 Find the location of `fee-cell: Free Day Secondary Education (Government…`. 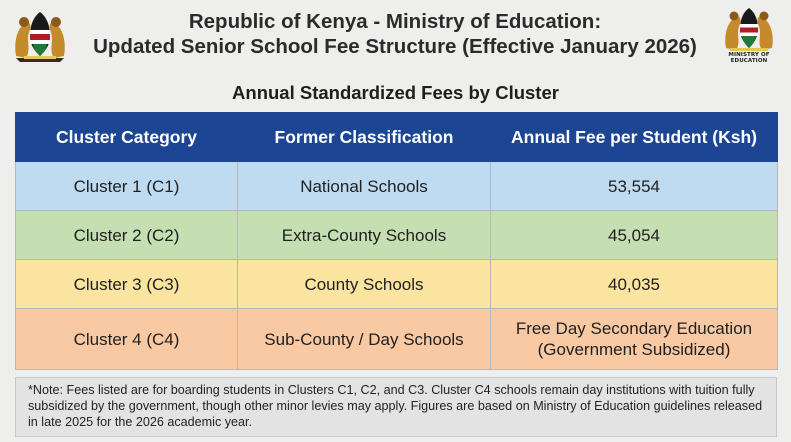

fee-cell: Free Day Secondary Education (Government… is located at coordinates (634, 339).